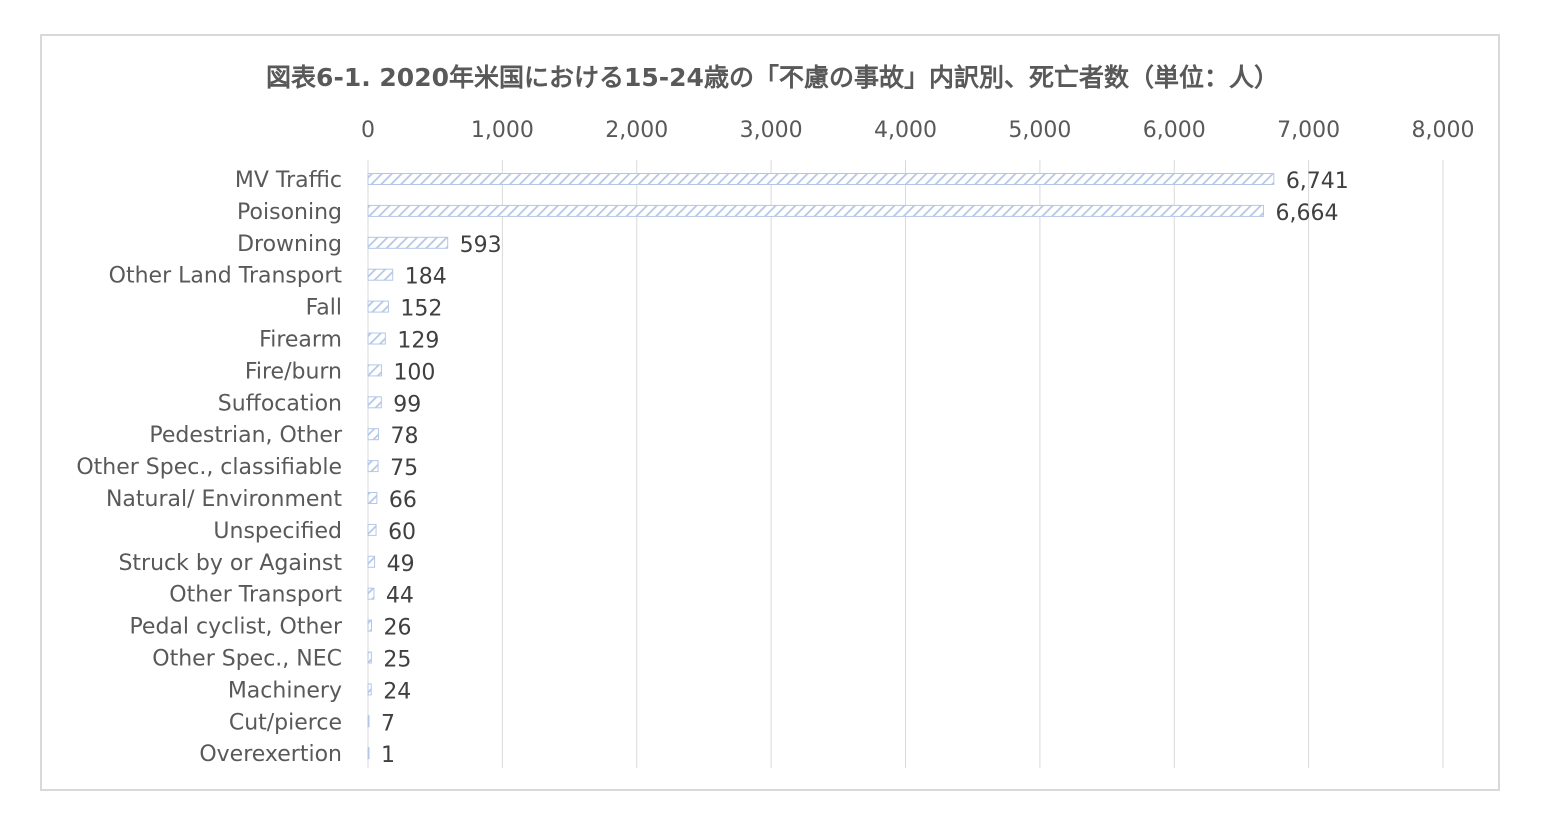  Describe the element at coordinates (224, 499) in the screenshot. I see `category-label: Natural/ Environment` at that location.